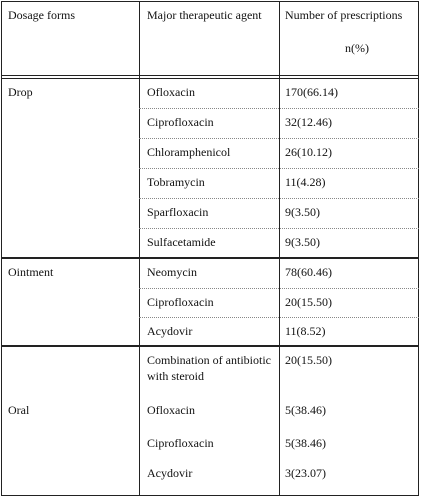 This screenshot has width=421, height=501. I want to click on header-agent: Major therapeutic agent, so click(204, 15).